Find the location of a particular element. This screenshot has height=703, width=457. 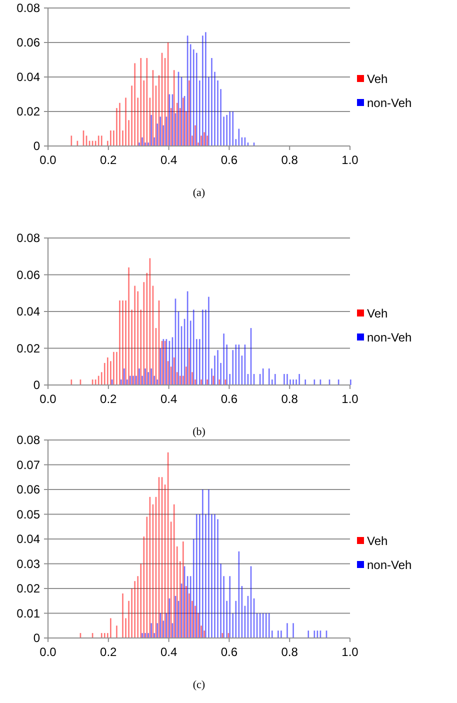

y-tick-label: 0.07 is located at coordinates (28, 465).